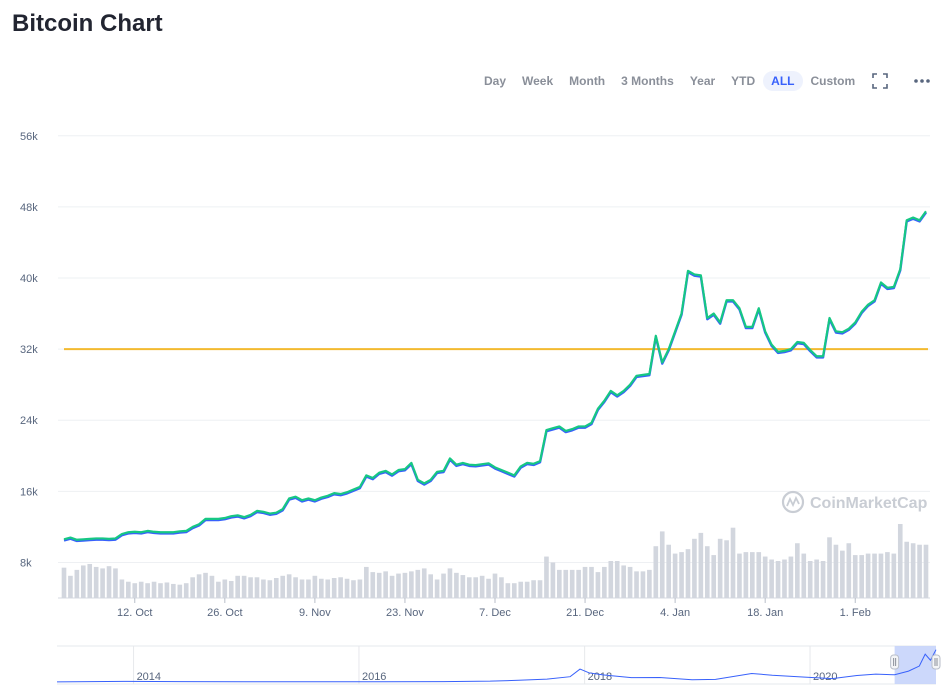 The height and width of the screenshot is (696, 948). I want to click on y-tick-label: 16k, so click(29, 492).